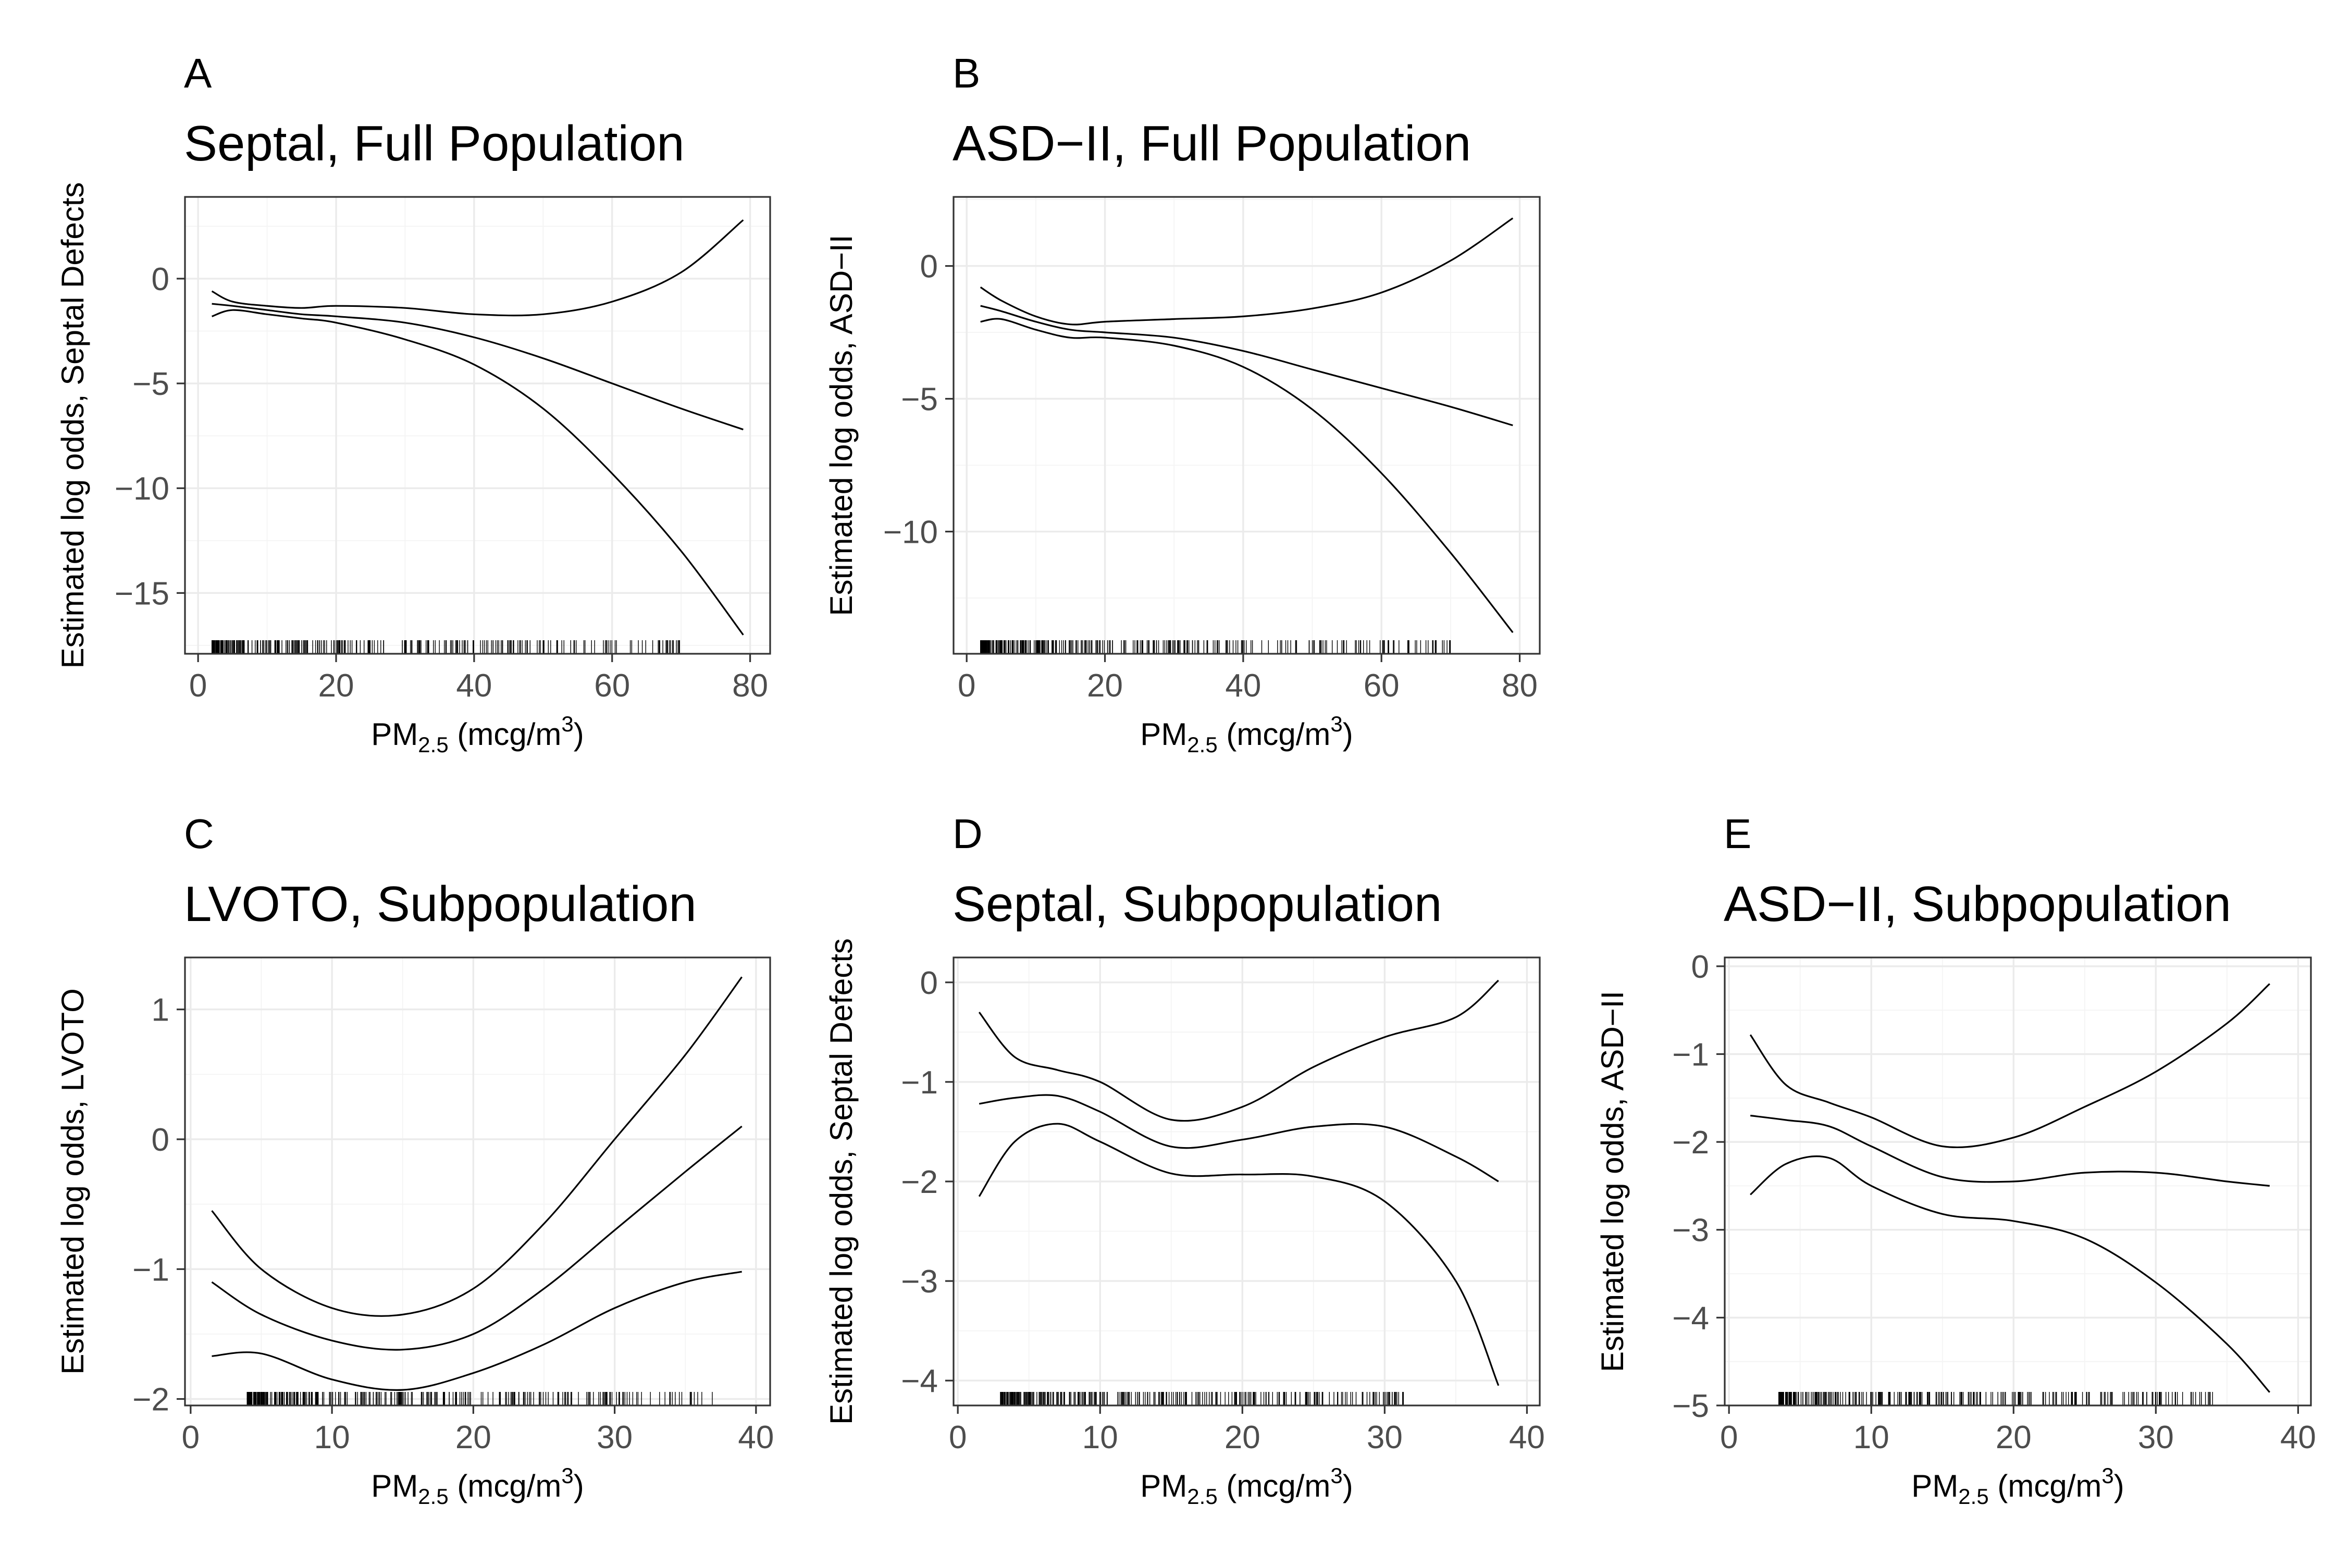 The image size is (2350, 1568). I want to click on y-tick-label: −15, so click(142, 594).